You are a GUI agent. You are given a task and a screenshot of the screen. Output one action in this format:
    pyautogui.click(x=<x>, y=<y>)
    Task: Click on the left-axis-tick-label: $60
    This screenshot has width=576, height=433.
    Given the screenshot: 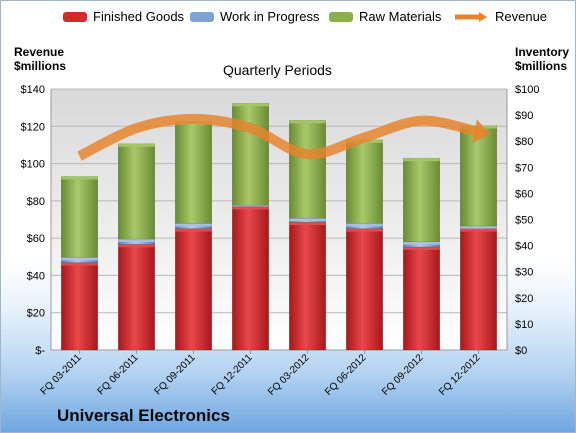 What is the action you would take?
    pyautogui.click(x=36, y=239)
    